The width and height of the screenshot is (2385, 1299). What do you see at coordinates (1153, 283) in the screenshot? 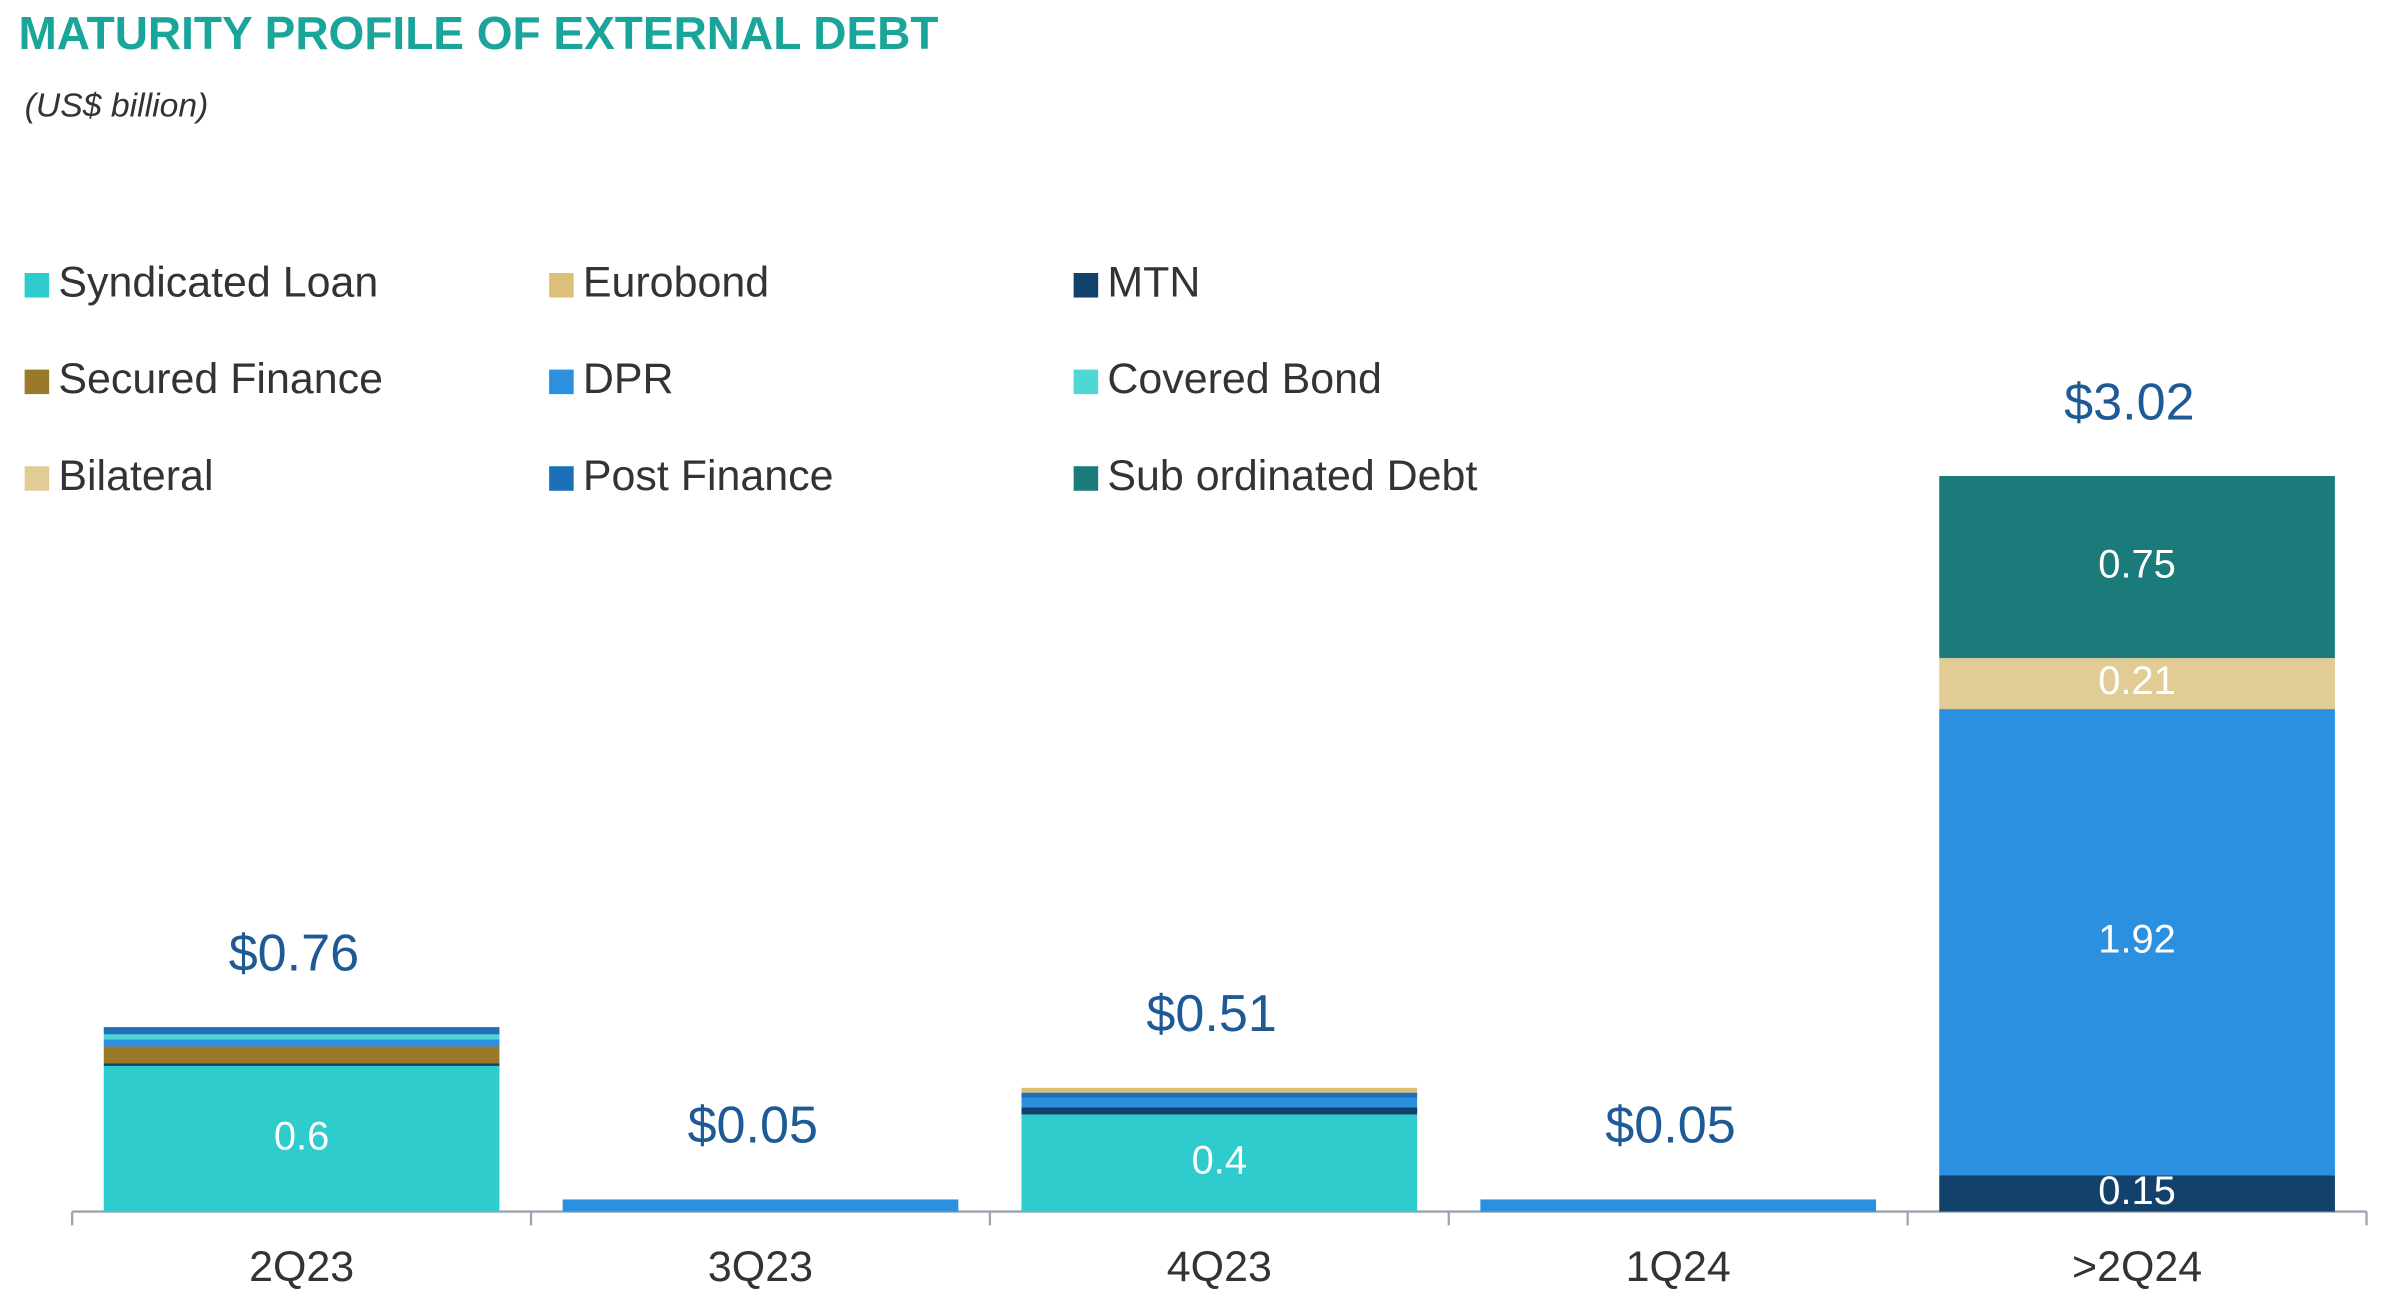
I see `legend-label: MTN` at bounding box center [1153, 283].